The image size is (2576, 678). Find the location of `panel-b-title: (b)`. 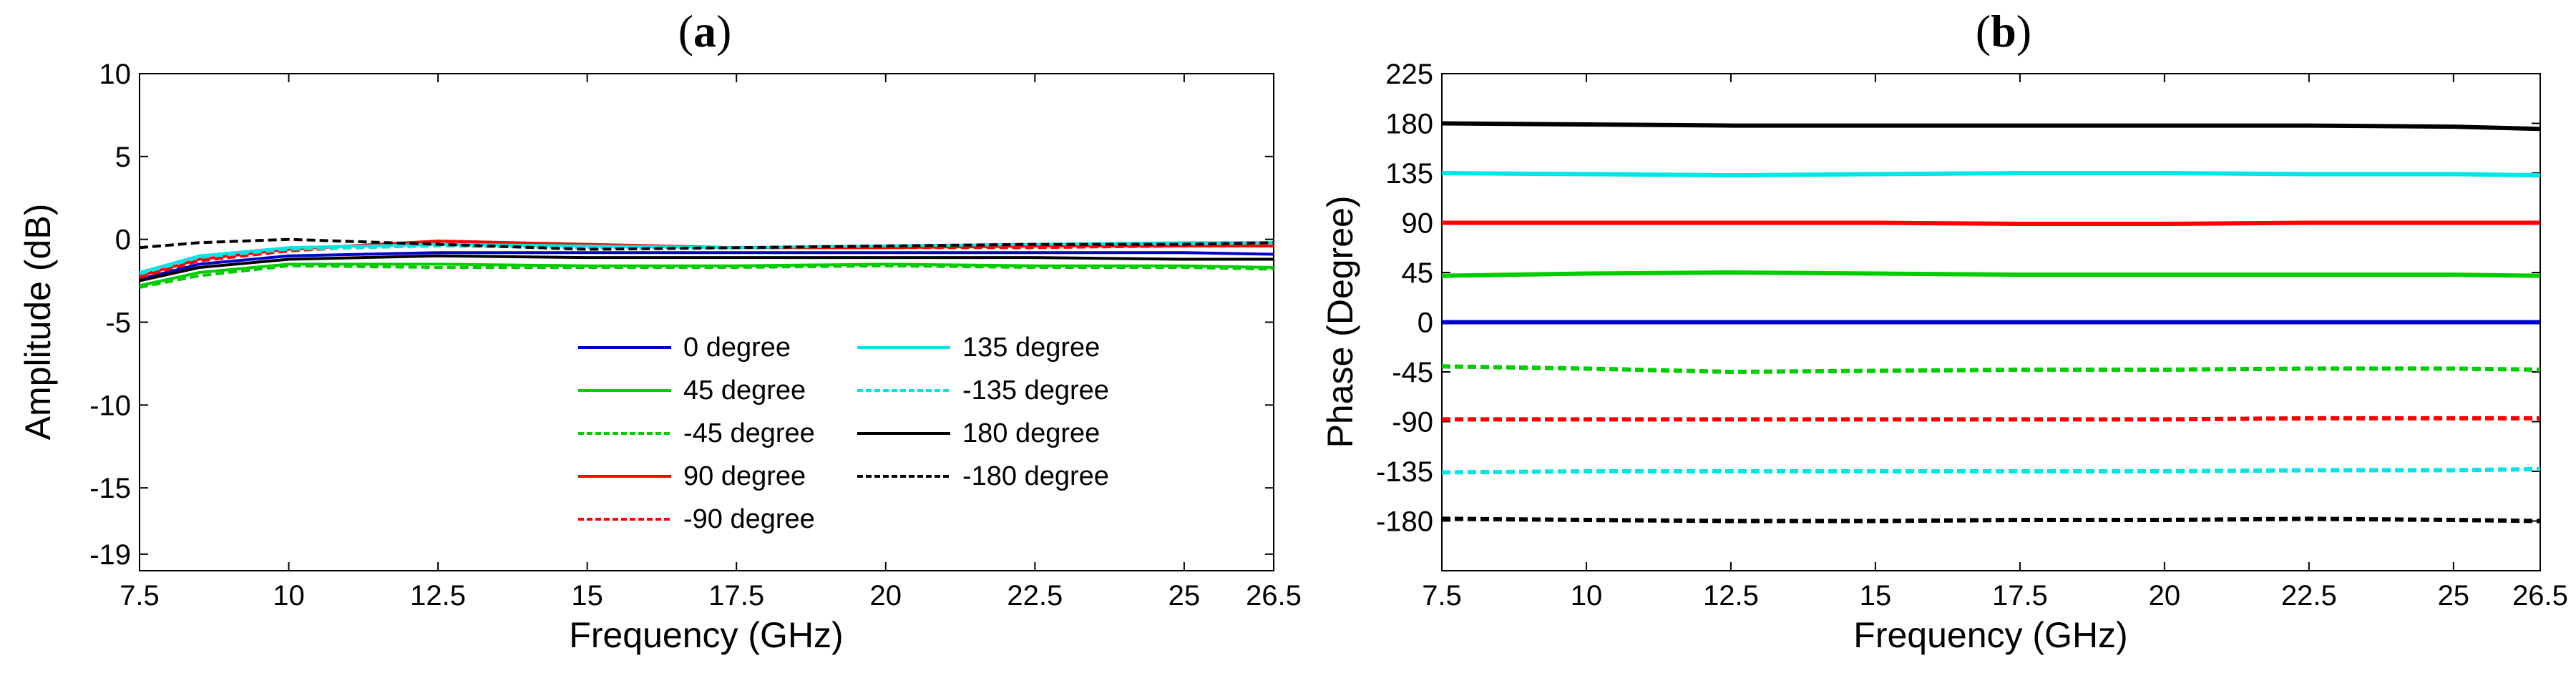

panel-b-title: (b) is located at coordinates (2003, 31).